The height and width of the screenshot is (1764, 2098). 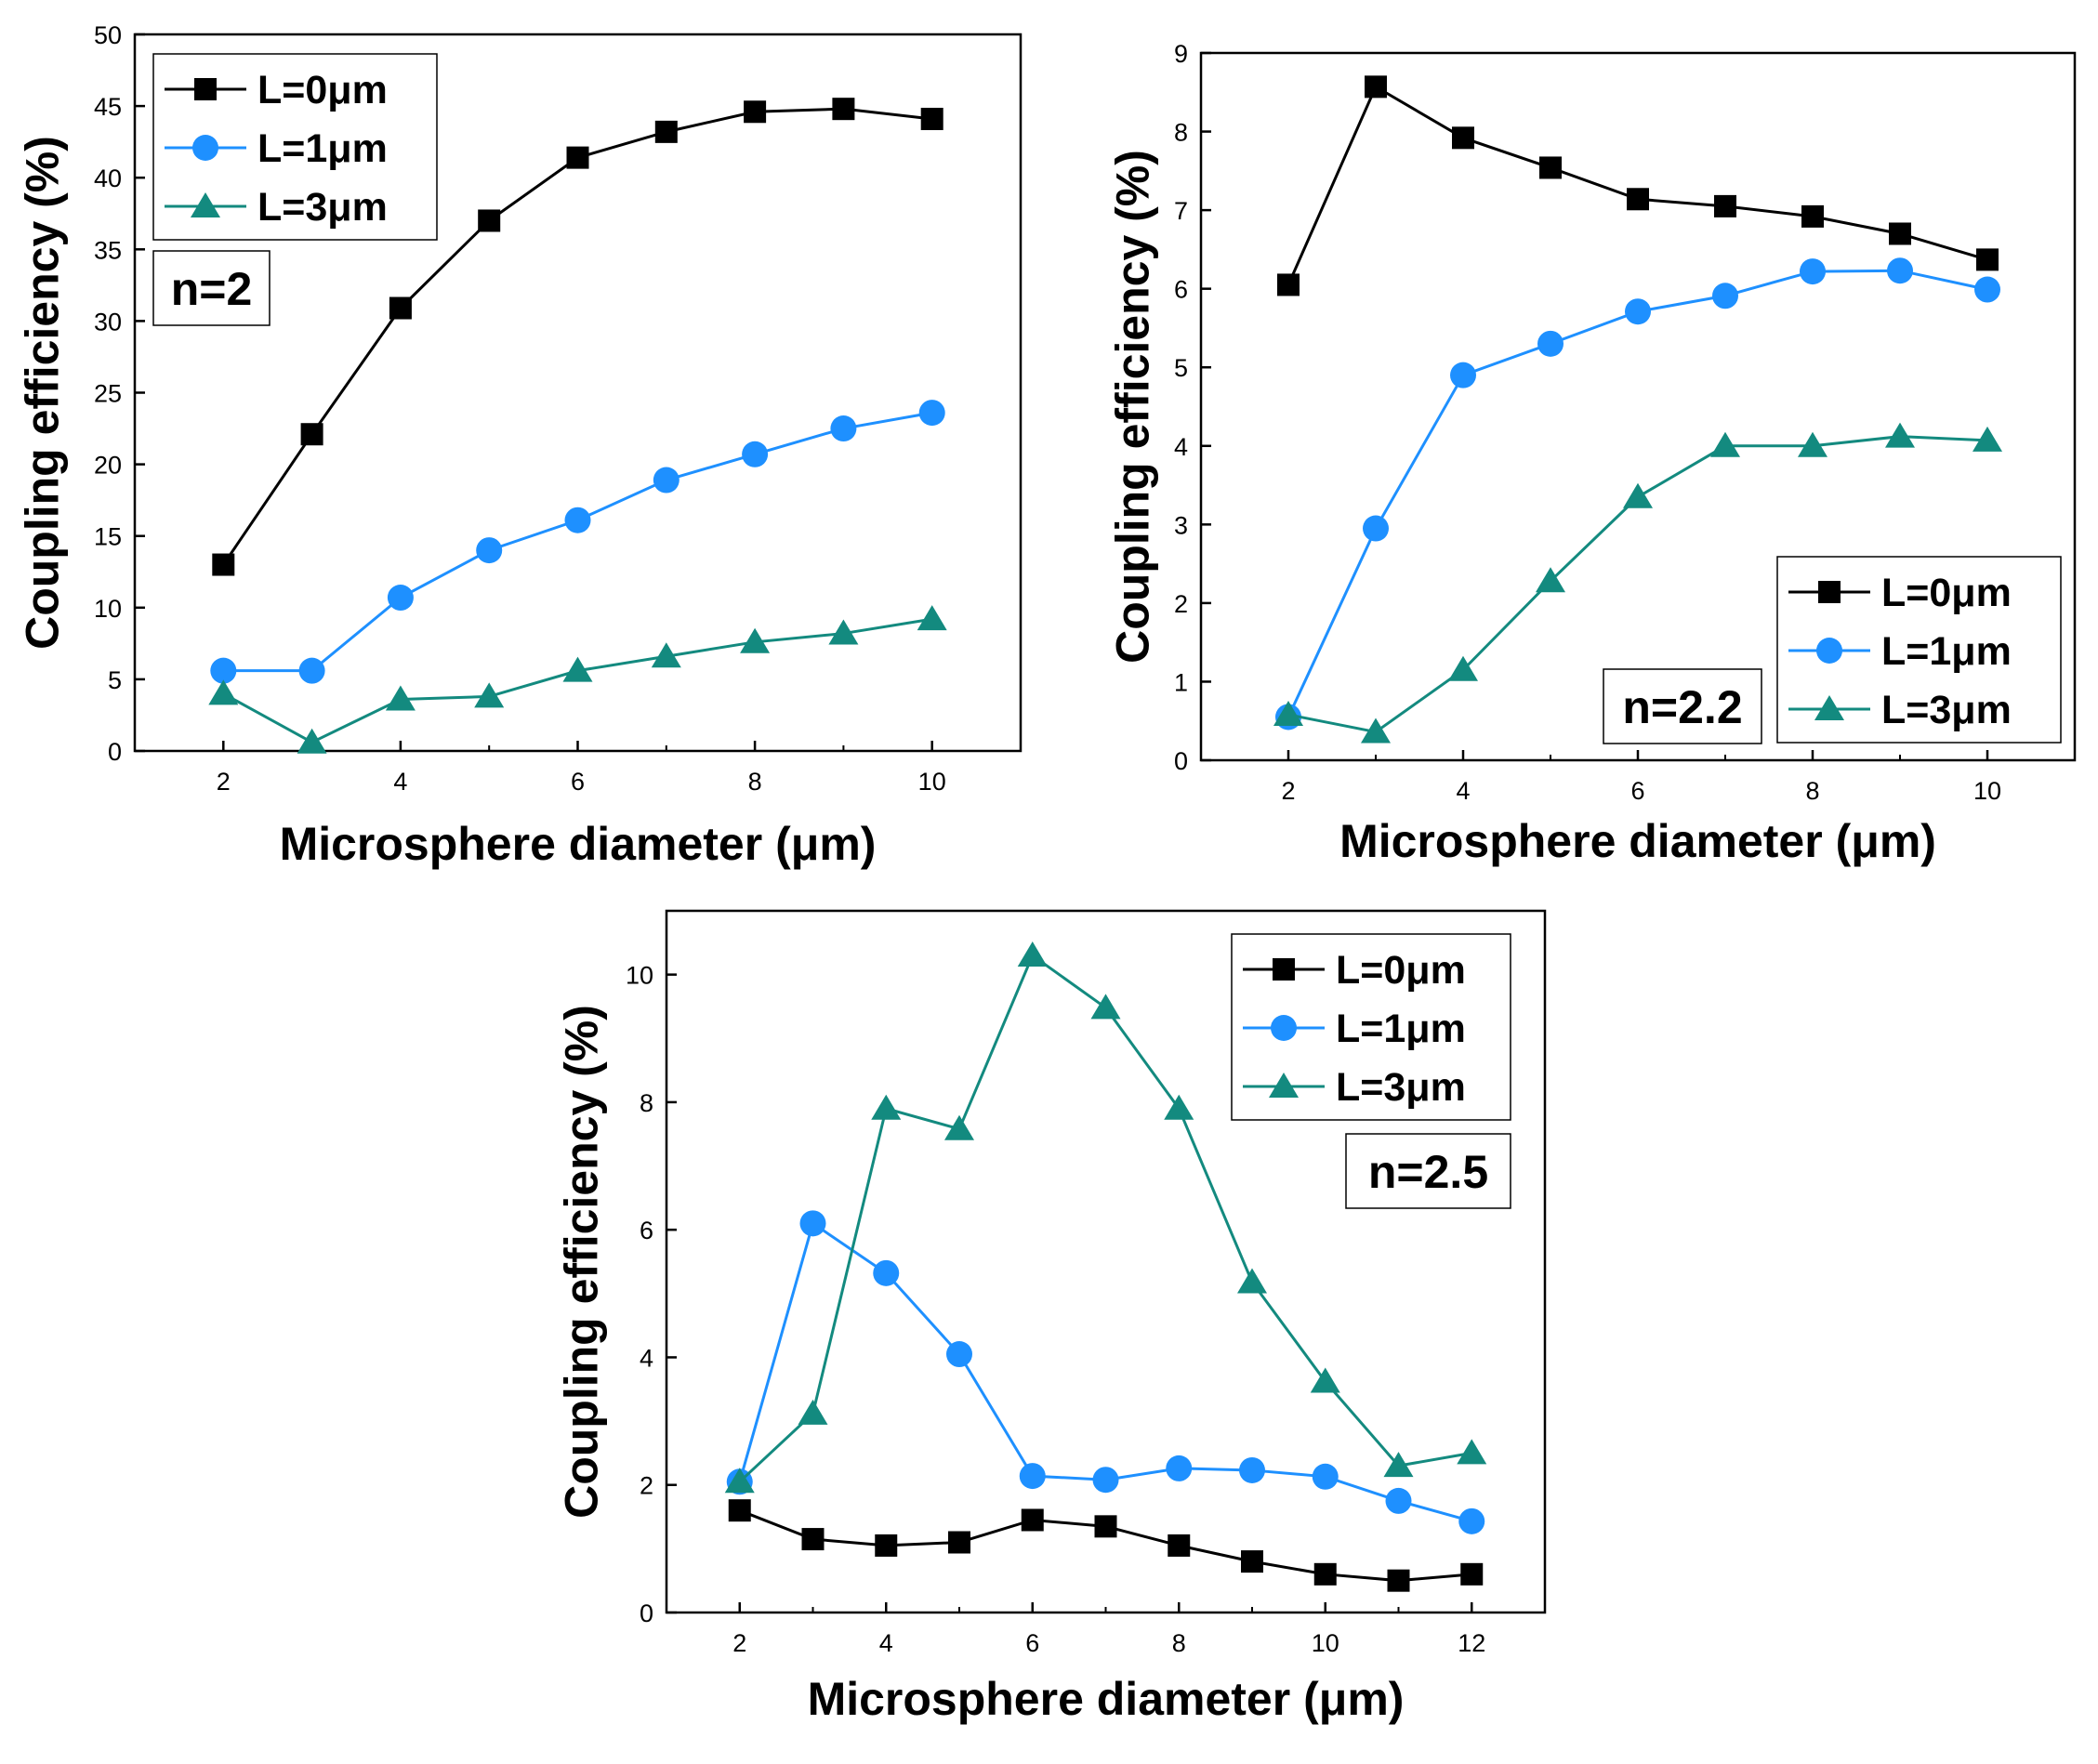 I want to click on series-L=0μm, so click(x=1638, y=185).